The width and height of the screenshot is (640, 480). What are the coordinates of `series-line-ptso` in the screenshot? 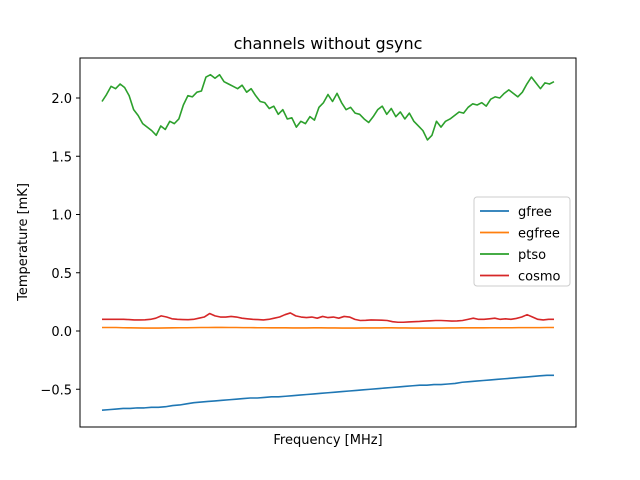 It's located at (328, 107).